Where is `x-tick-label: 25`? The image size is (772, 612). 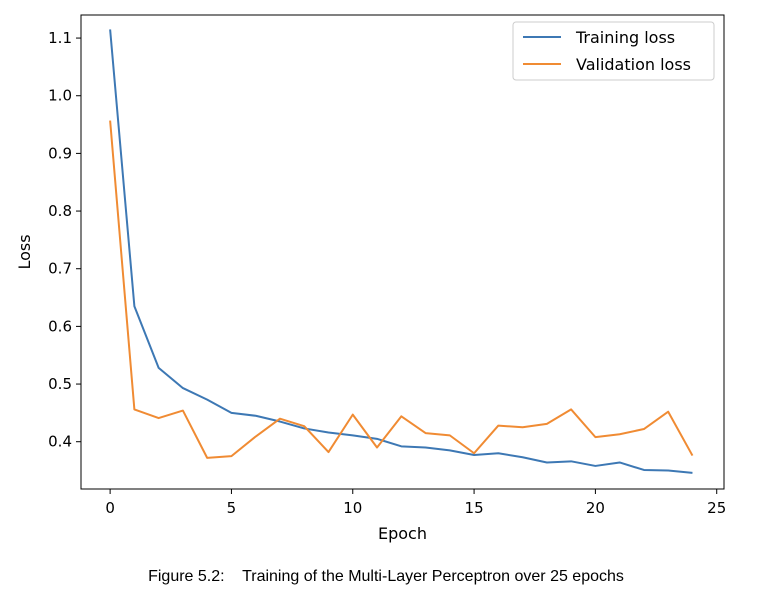 x-tick-label: 25 is located at coordinates (716, 508).